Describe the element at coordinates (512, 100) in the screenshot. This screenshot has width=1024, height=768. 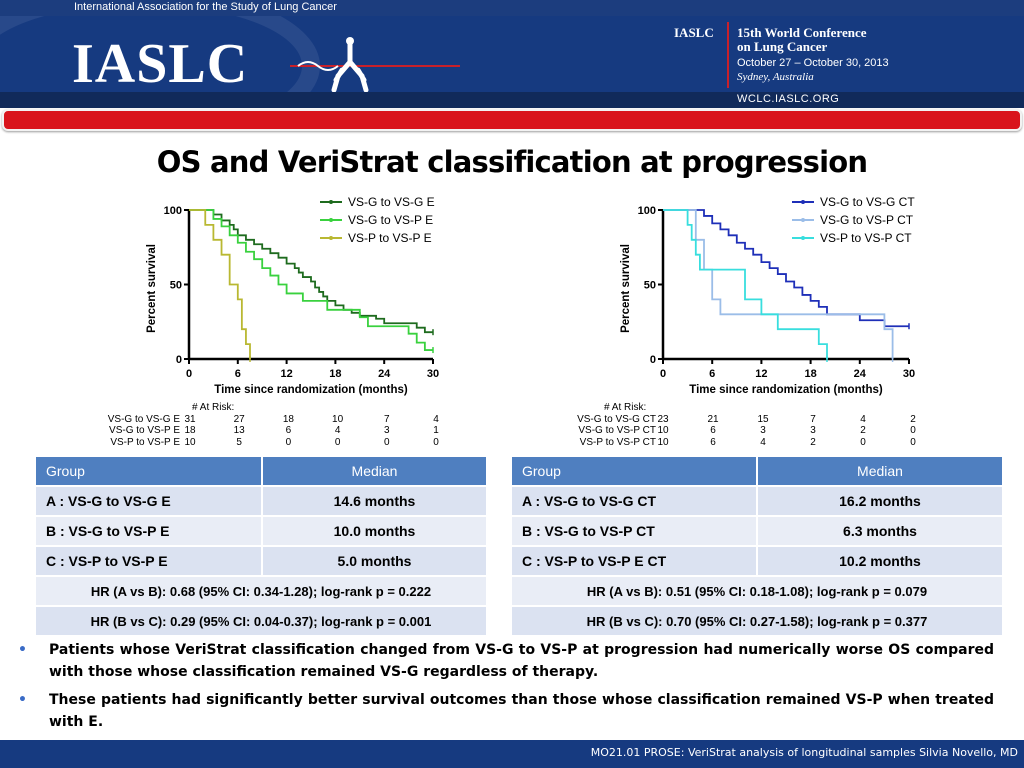
I see `url-bar: WCLC.IASLC.ORG` at that location.